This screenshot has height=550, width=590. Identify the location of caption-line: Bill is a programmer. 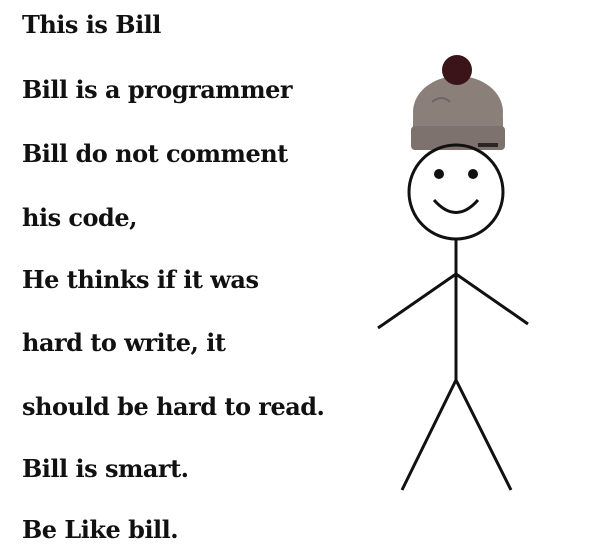
(157, 89).